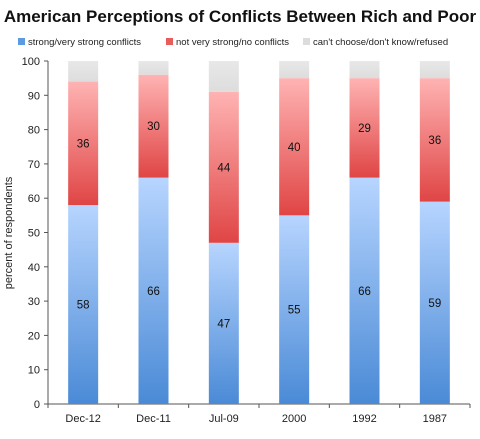  What do you see at coordinates (34, 199) in the screenshot?
I see `y-tick-label: 60` at bounding box center [34, 199].